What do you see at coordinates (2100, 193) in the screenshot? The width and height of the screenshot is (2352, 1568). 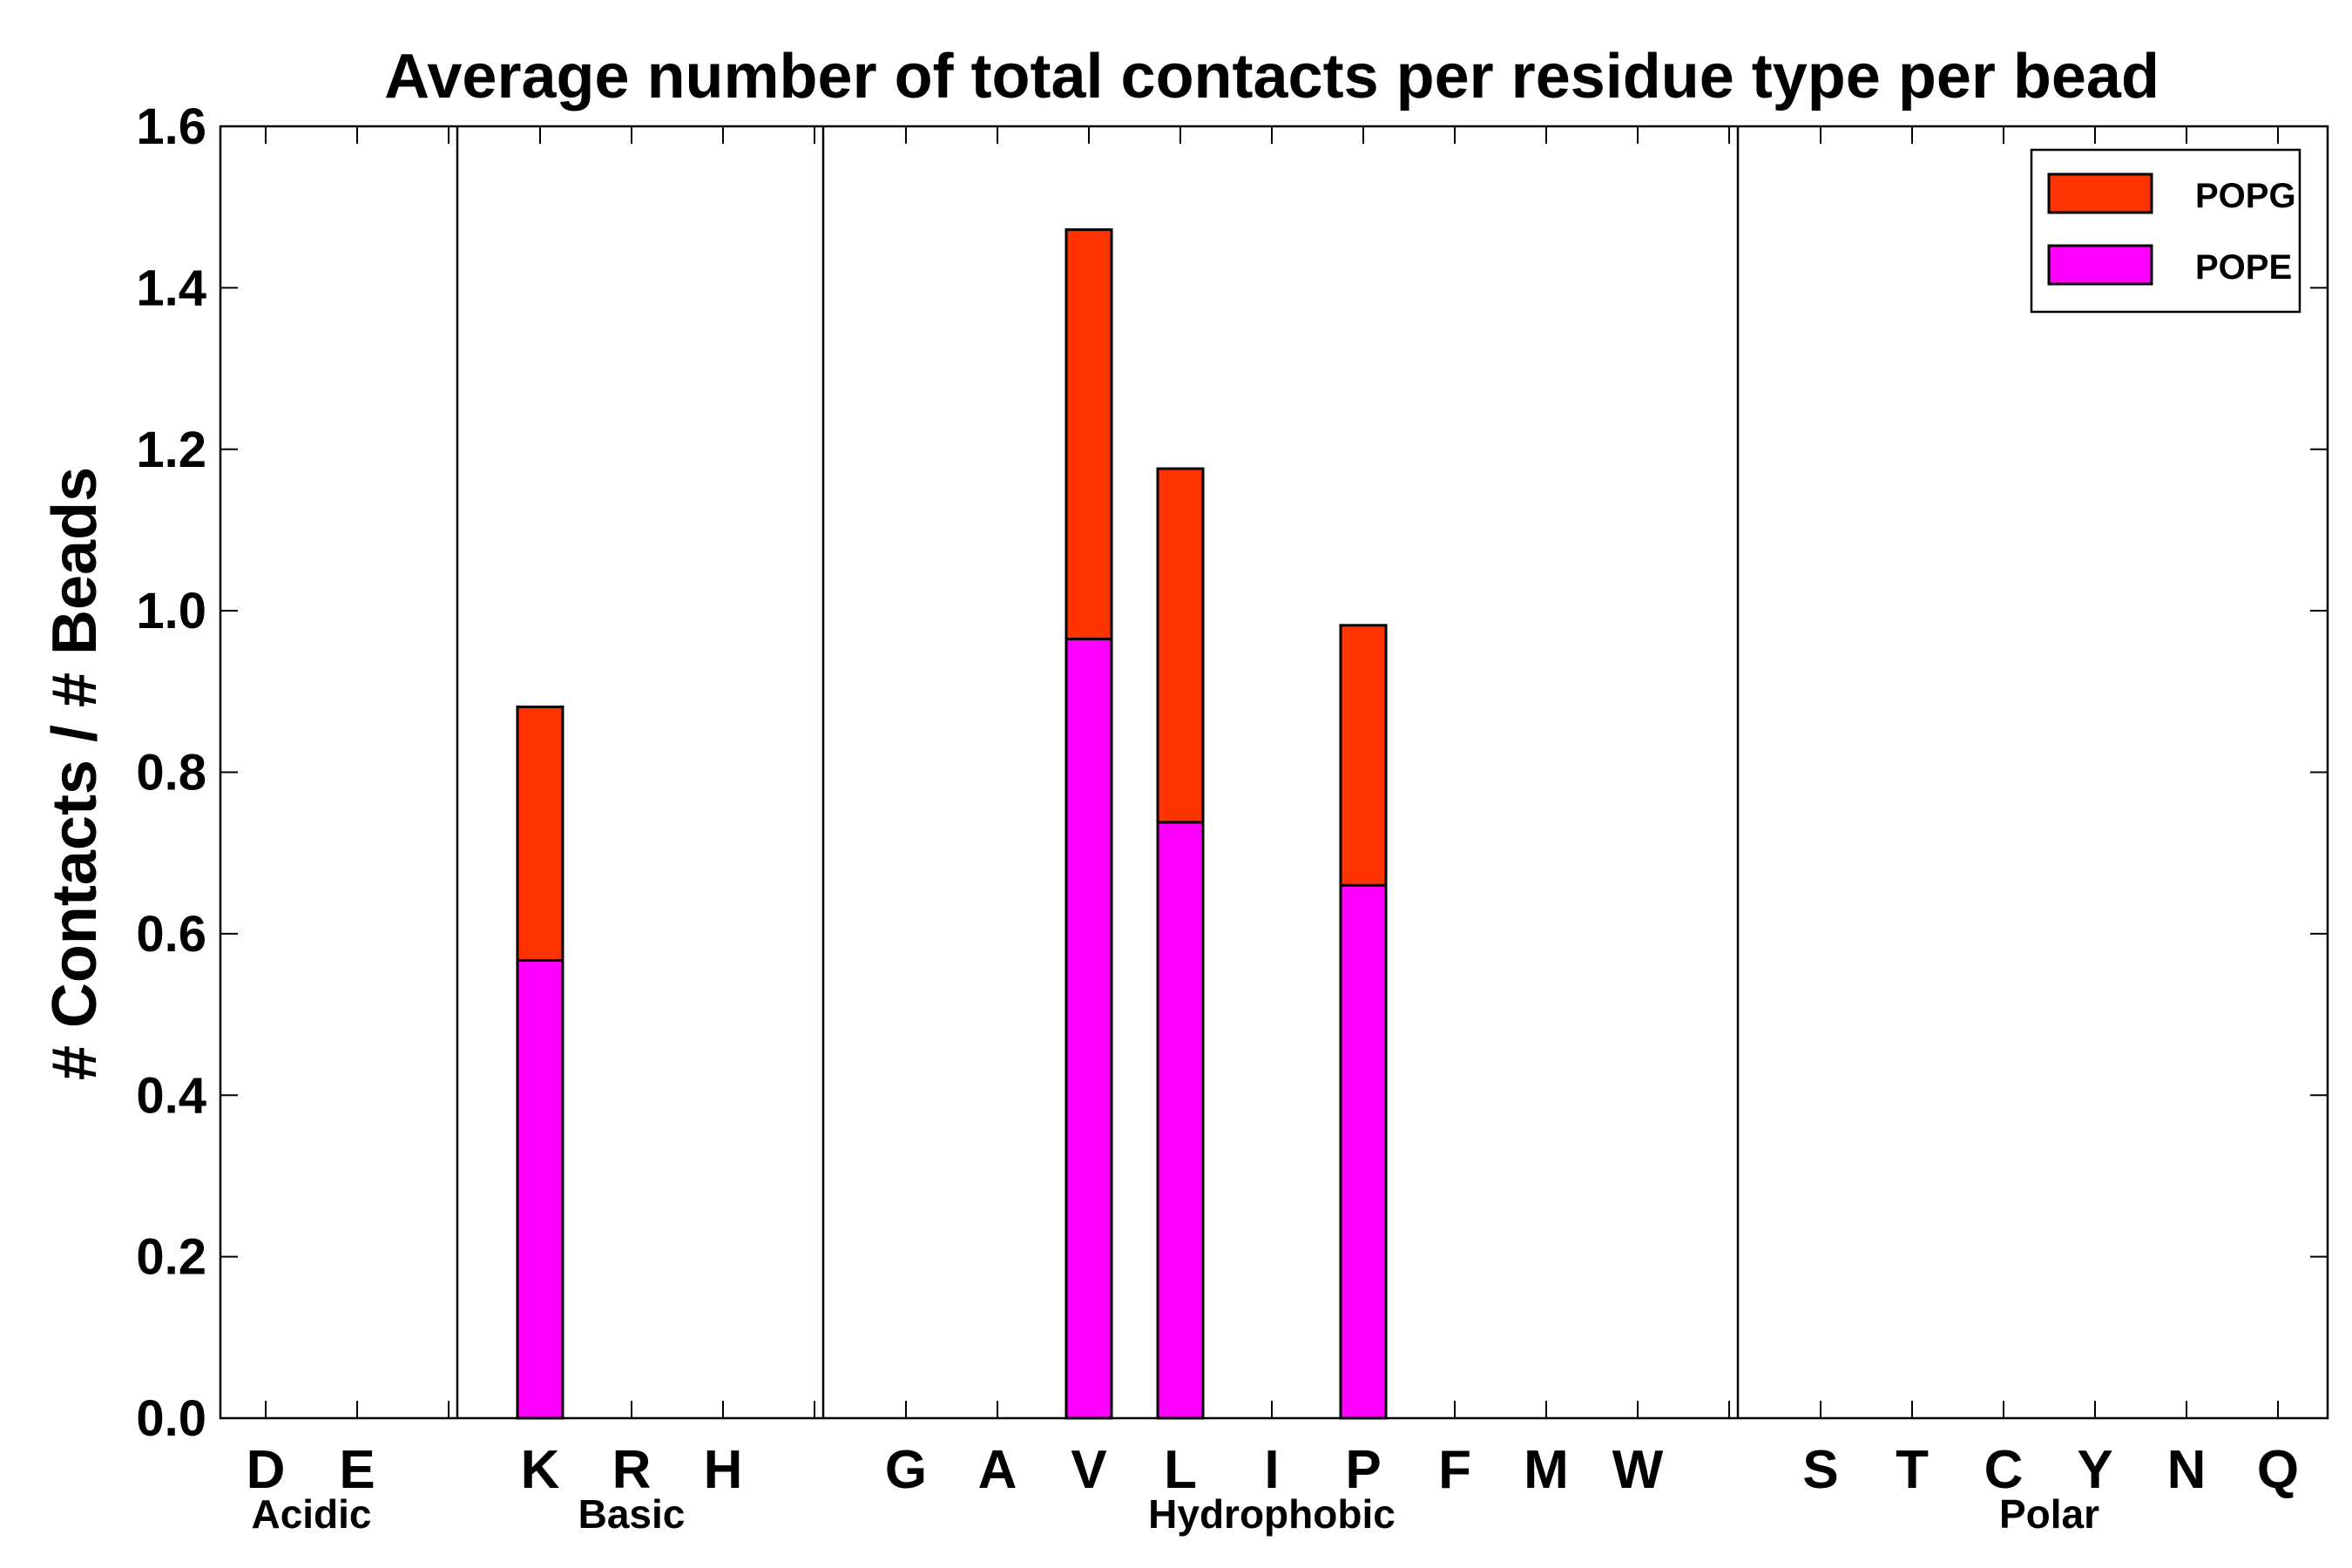 I see `legend-swatch-popg` at bounding box center [2100, 193].